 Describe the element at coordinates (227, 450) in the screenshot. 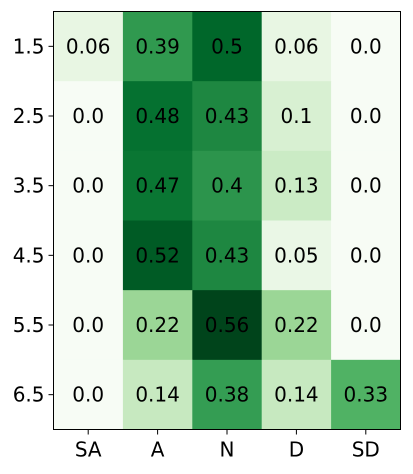

I see `x-tick-label: N` at that location.